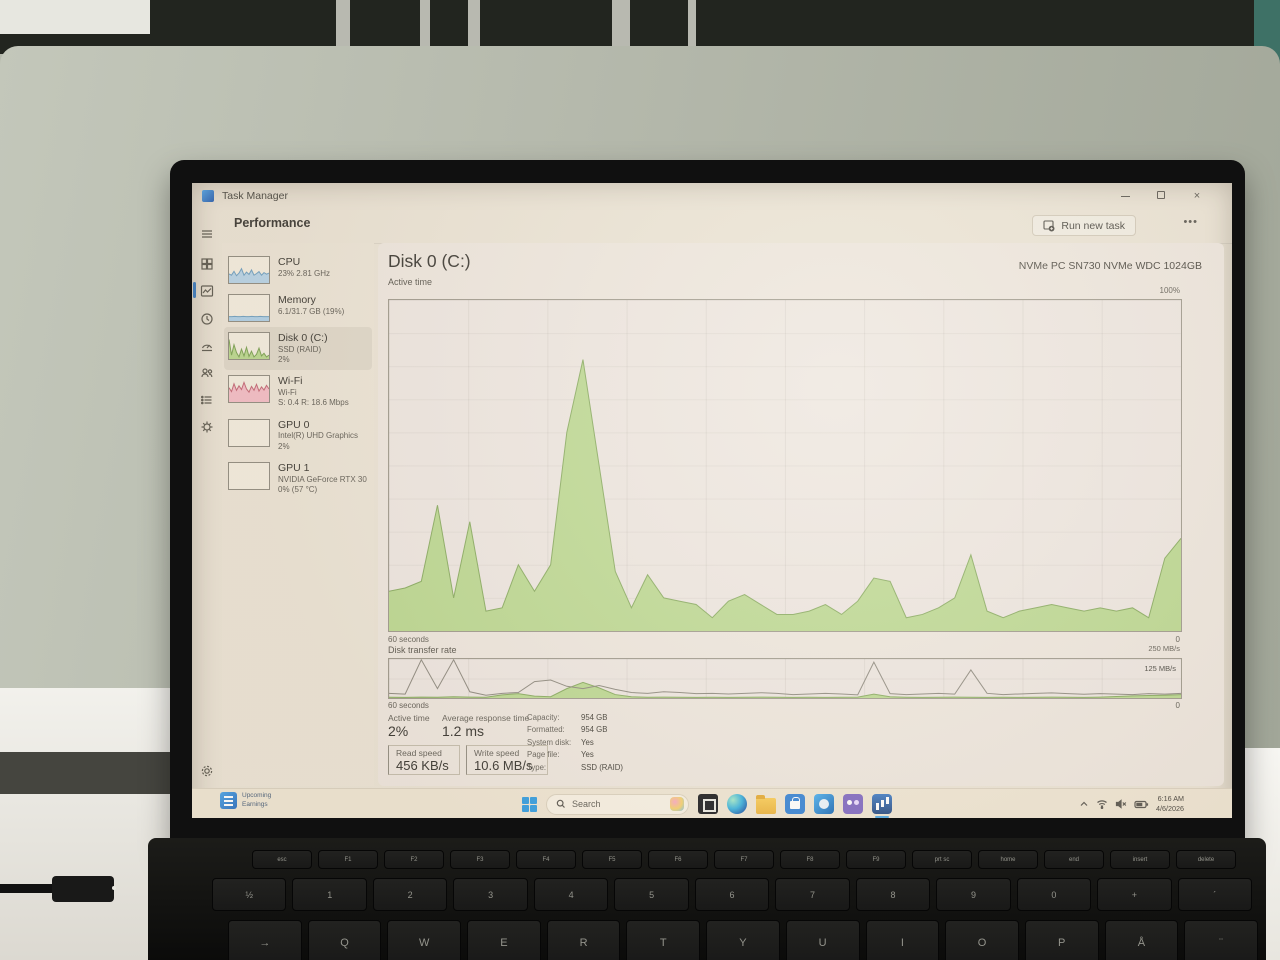 Image resolution: width=1280 pixels, height=960 pixels. I want to click on processes-icon, so click(207, 264).